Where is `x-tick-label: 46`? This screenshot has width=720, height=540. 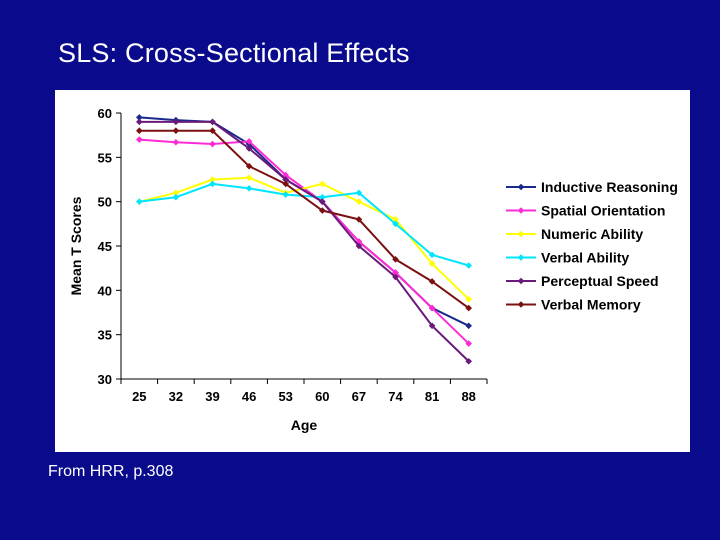
x-tick-label: 46 is located at coordinates (249, 396).